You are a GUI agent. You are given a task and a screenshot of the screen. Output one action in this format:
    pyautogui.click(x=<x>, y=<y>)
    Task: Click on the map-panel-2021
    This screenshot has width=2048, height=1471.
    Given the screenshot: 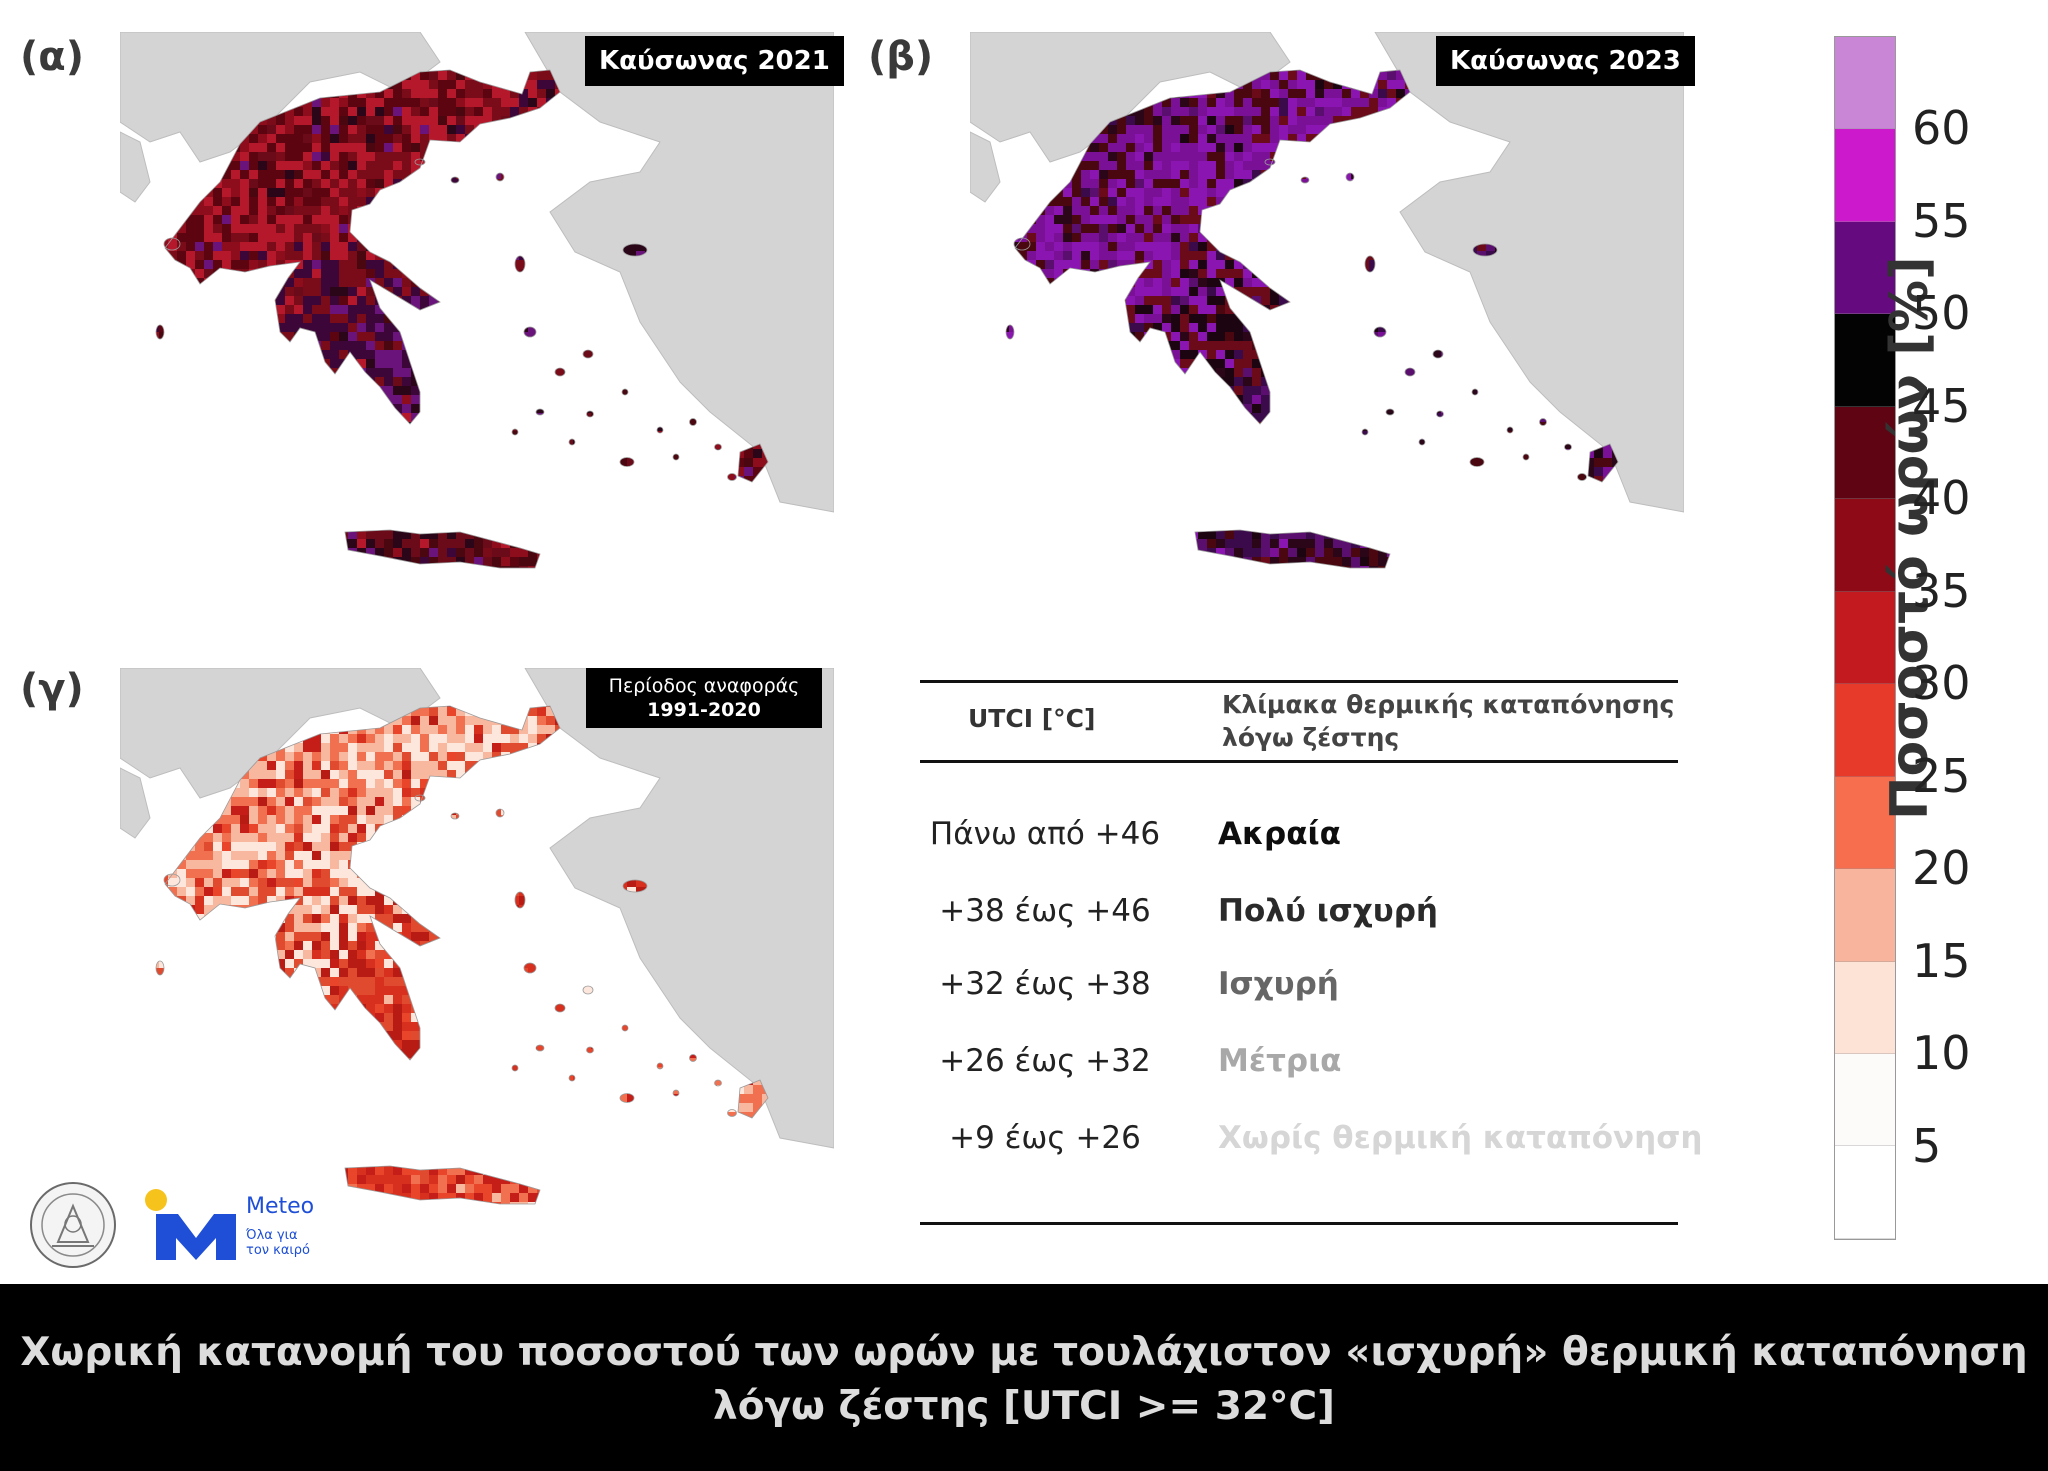 What is the action you would take?
    pyautogui.click(x=477, y=313)
    